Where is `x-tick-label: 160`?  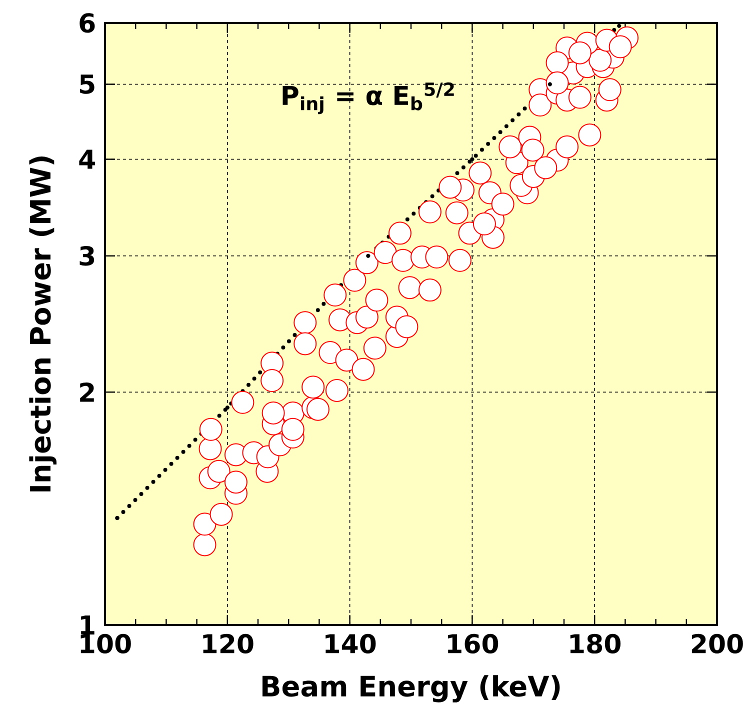
x-tick-label: 160 is located at coordinates (473, 644).